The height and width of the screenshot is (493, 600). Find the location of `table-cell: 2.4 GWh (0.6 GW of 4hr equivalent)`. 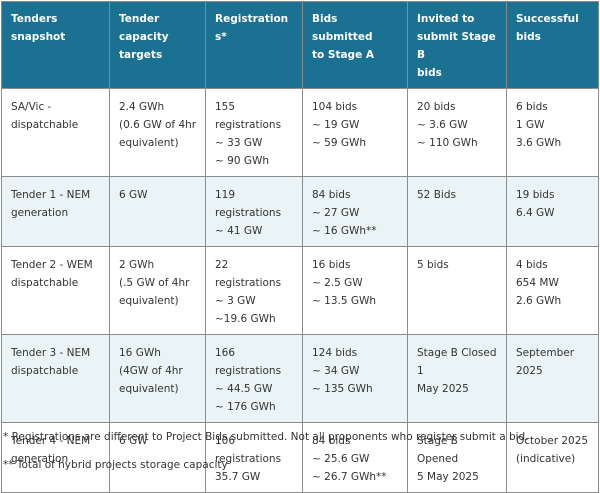

table-cell: 2.4 GWh (0.6 GW of 4hr equivalent) is located at coordinates (157, 132).